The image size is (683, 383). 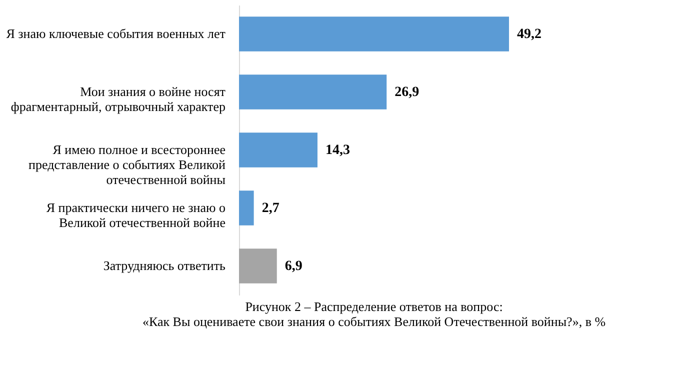 I want to click on y-tick-label: Мои знания о войне носят фрагментарный, отрывочный характер, so click(x=118, y=99).